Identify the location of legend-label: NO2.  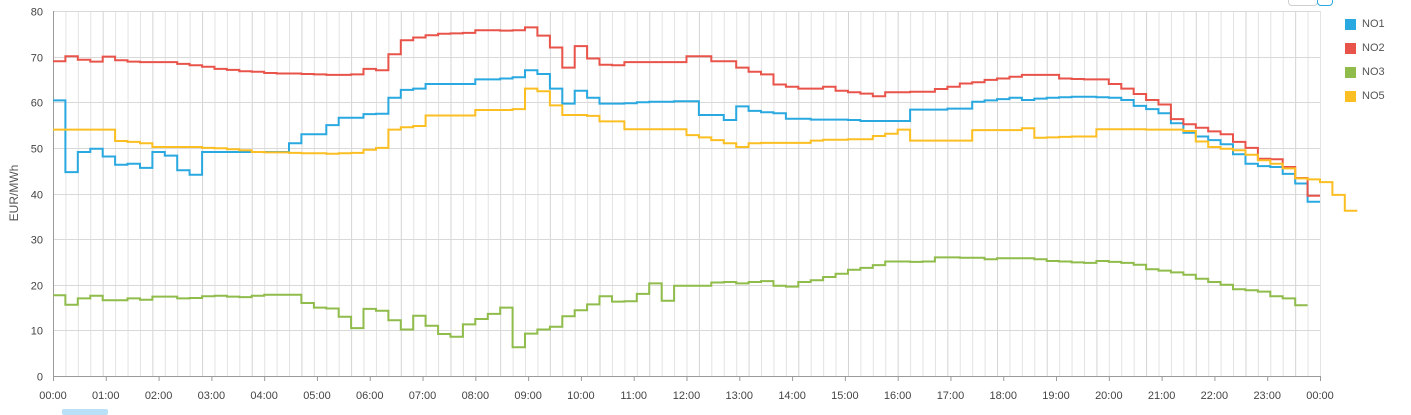
(1373, 48).